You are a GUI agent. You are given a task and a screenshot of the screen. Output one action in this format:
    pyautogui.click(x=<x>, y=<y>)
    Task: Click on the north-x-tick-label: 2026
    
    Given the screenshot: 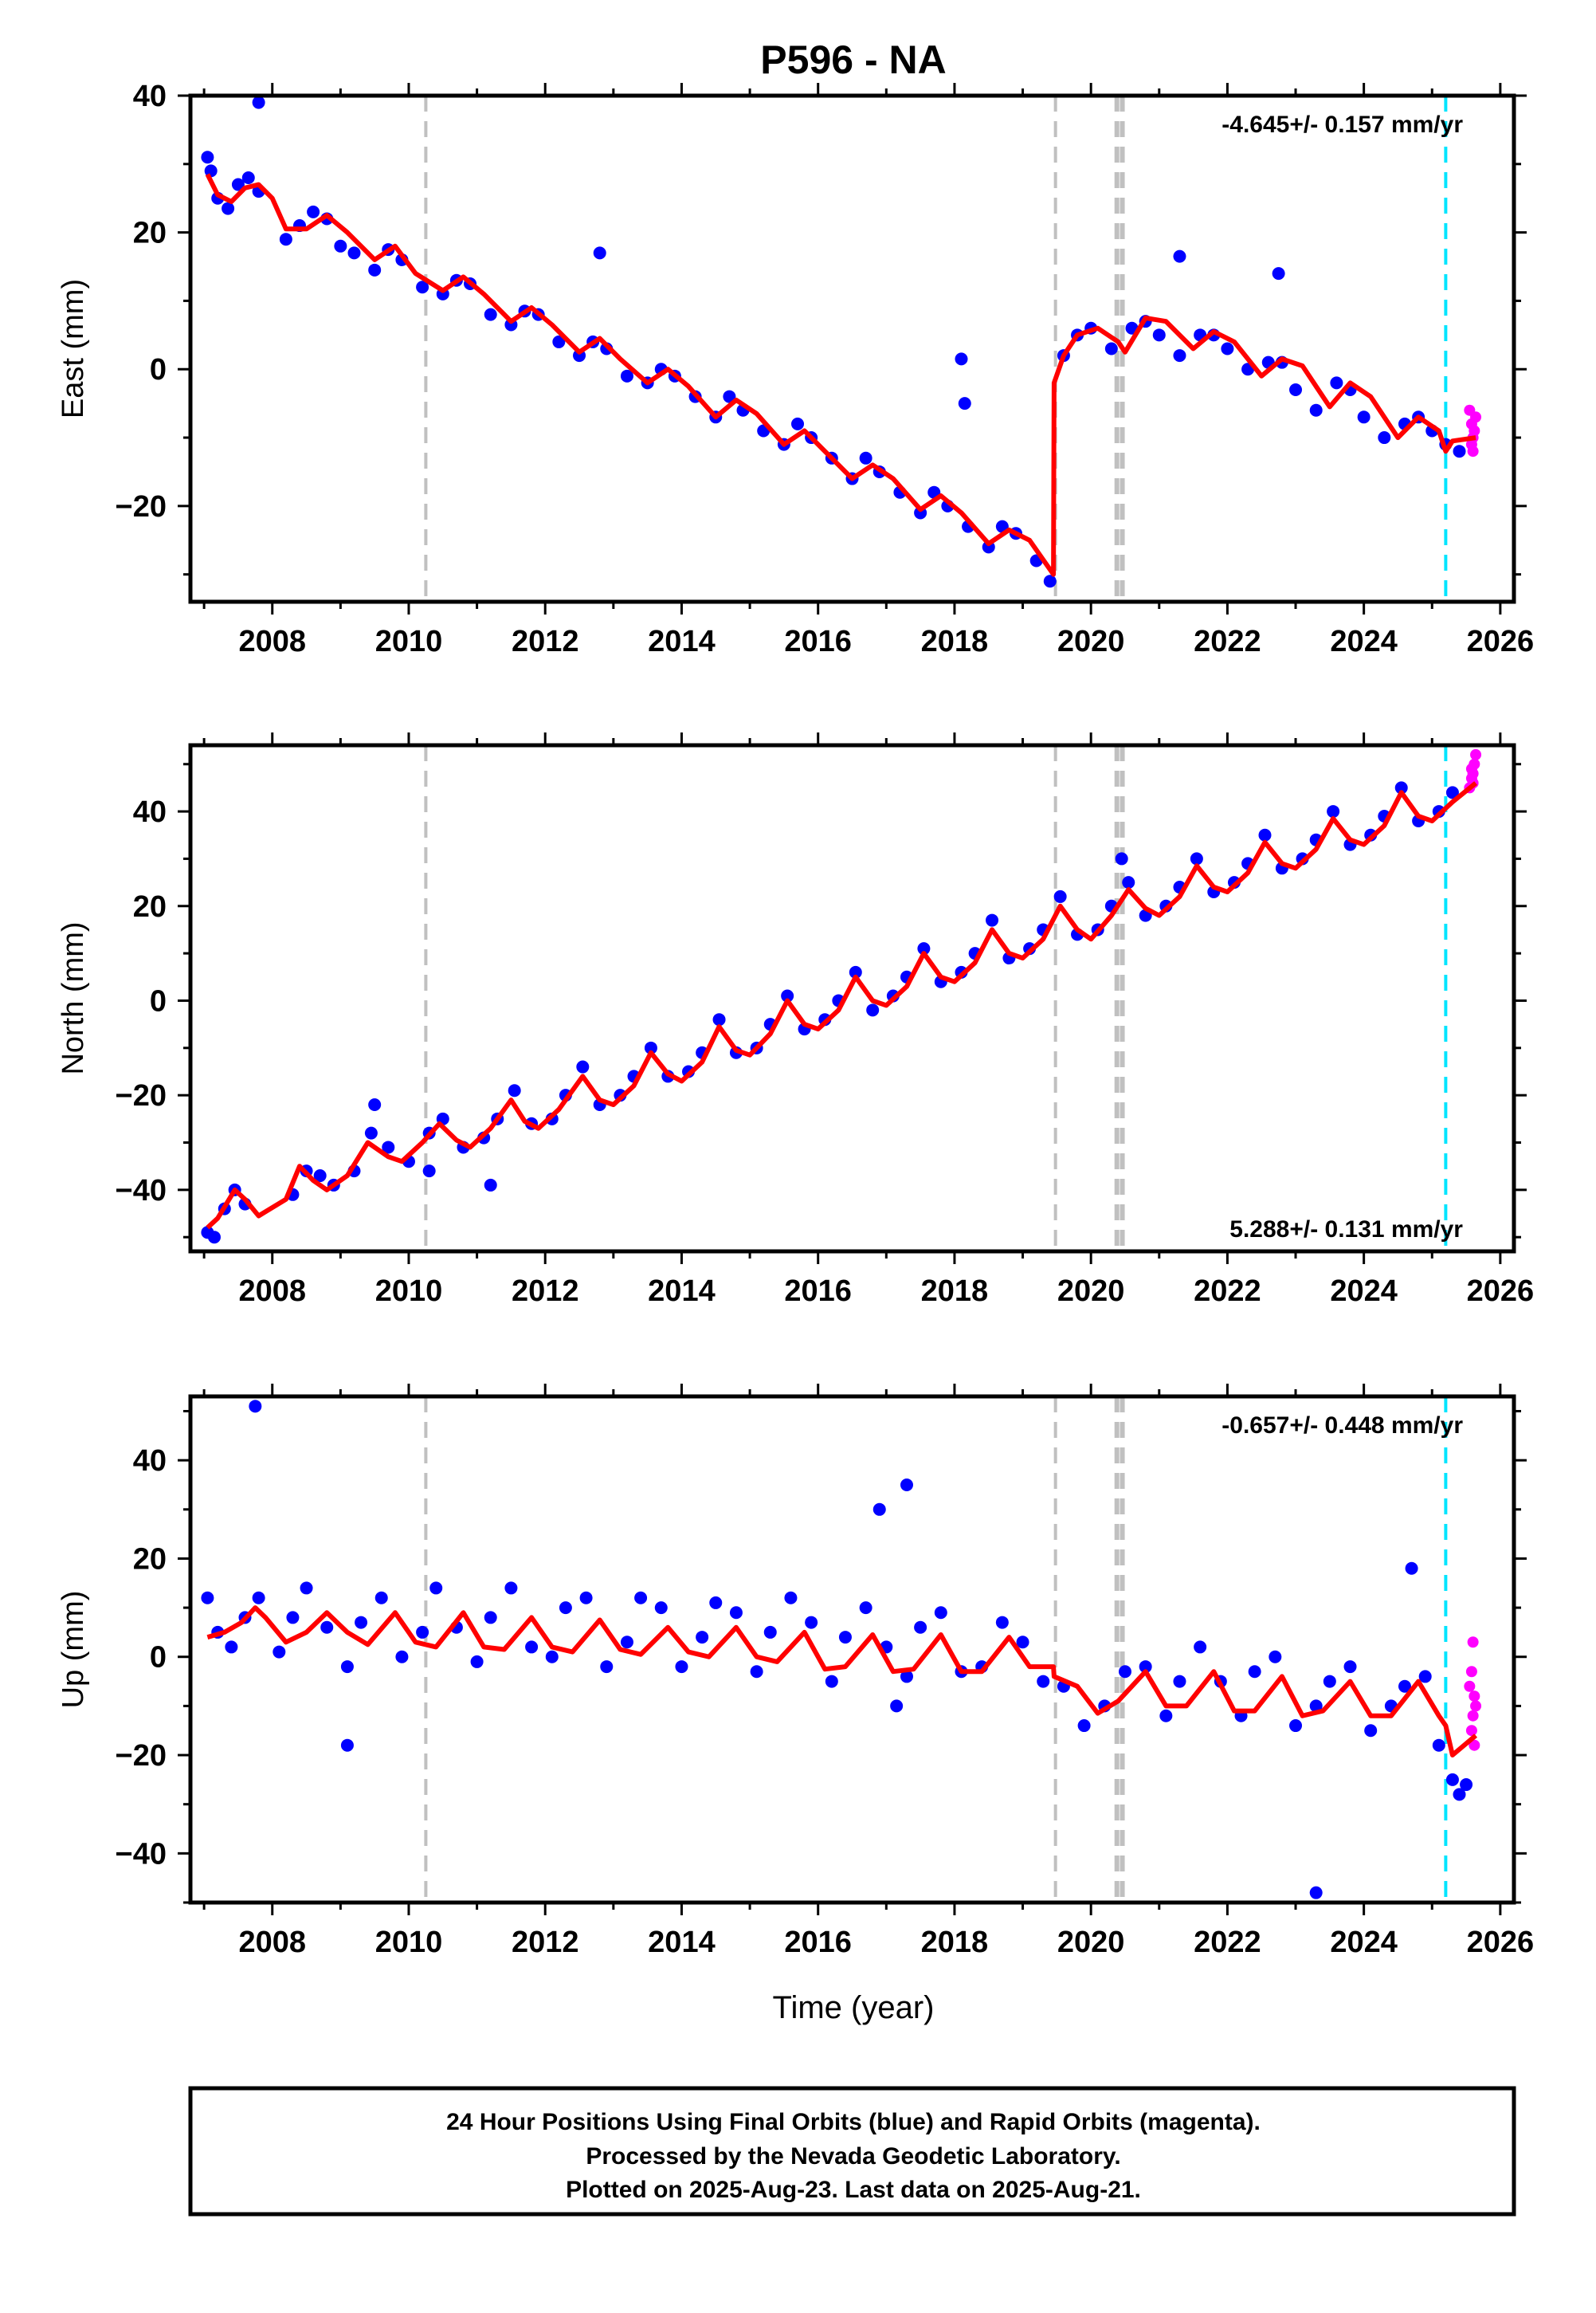 What is the action you would take?
    pyautogui.click(x=1501, y=1291)
    